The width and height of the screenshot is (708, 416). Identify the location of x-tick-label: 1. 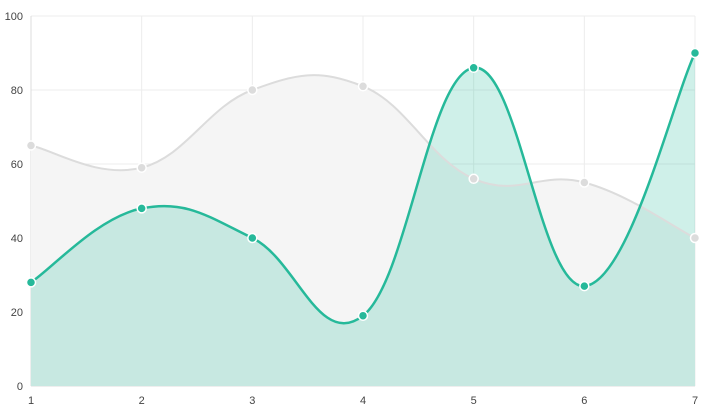
(31, 401).